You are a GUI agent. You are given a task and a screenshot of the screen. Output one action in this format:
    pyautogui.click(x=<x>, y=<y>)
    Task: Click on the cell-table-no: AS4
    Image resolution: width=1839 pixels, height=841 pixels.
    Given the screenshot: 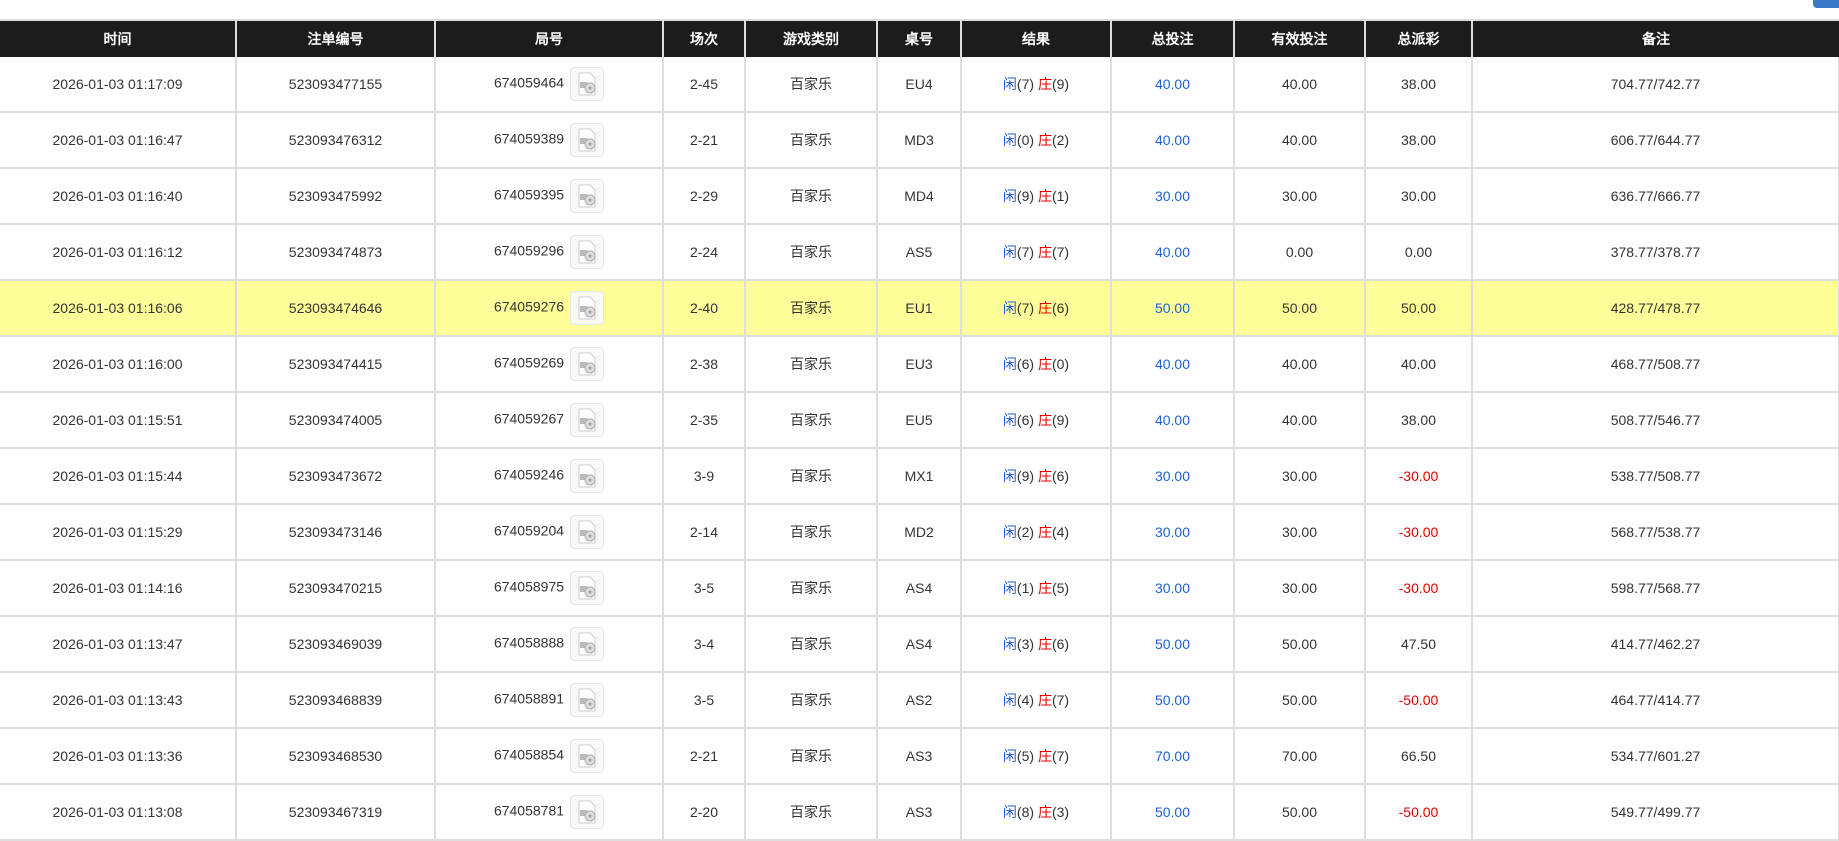 What is the action you would take?
    pyautogui.click(x=919, y=588)
    